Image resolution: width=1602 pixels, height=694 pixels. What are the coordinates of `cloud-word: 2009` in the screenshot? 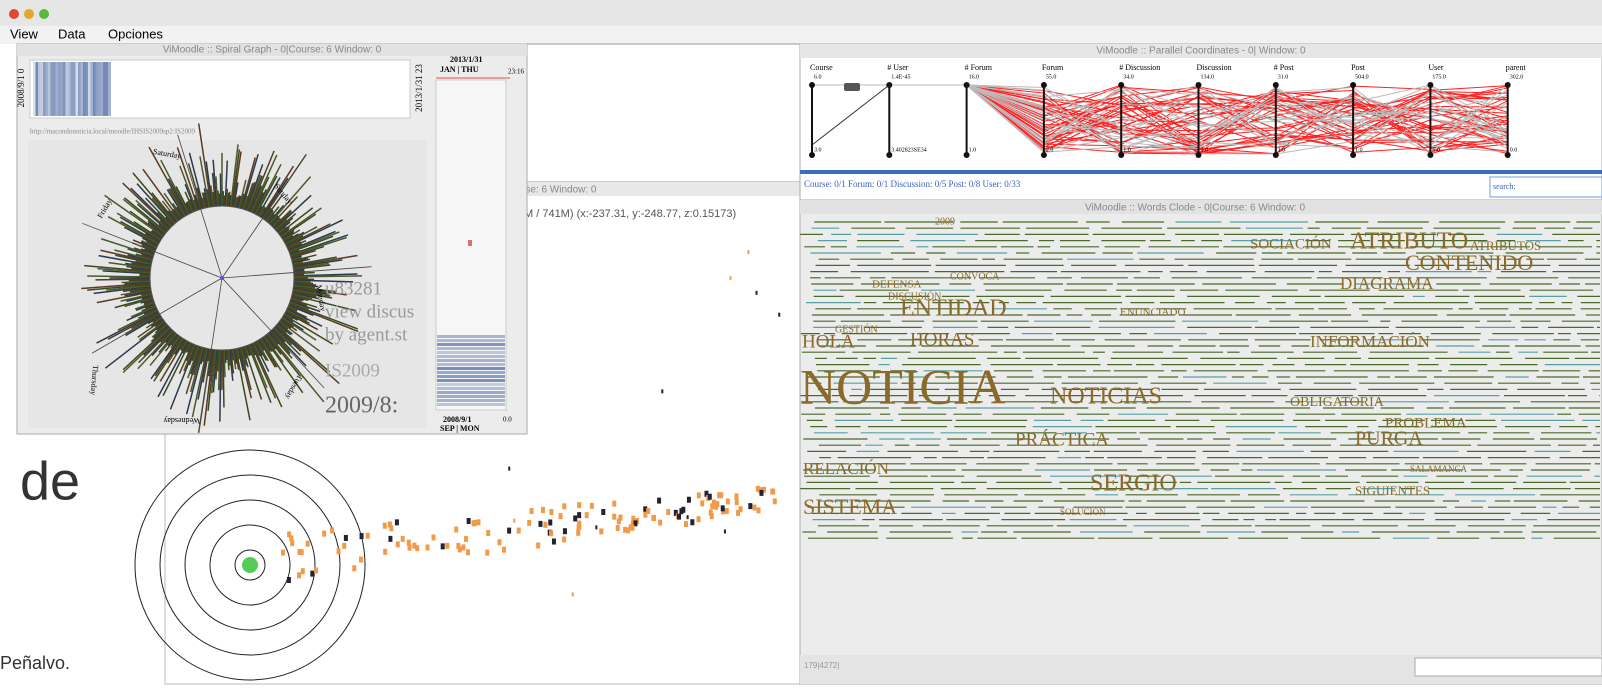 It's located at (945, 221).